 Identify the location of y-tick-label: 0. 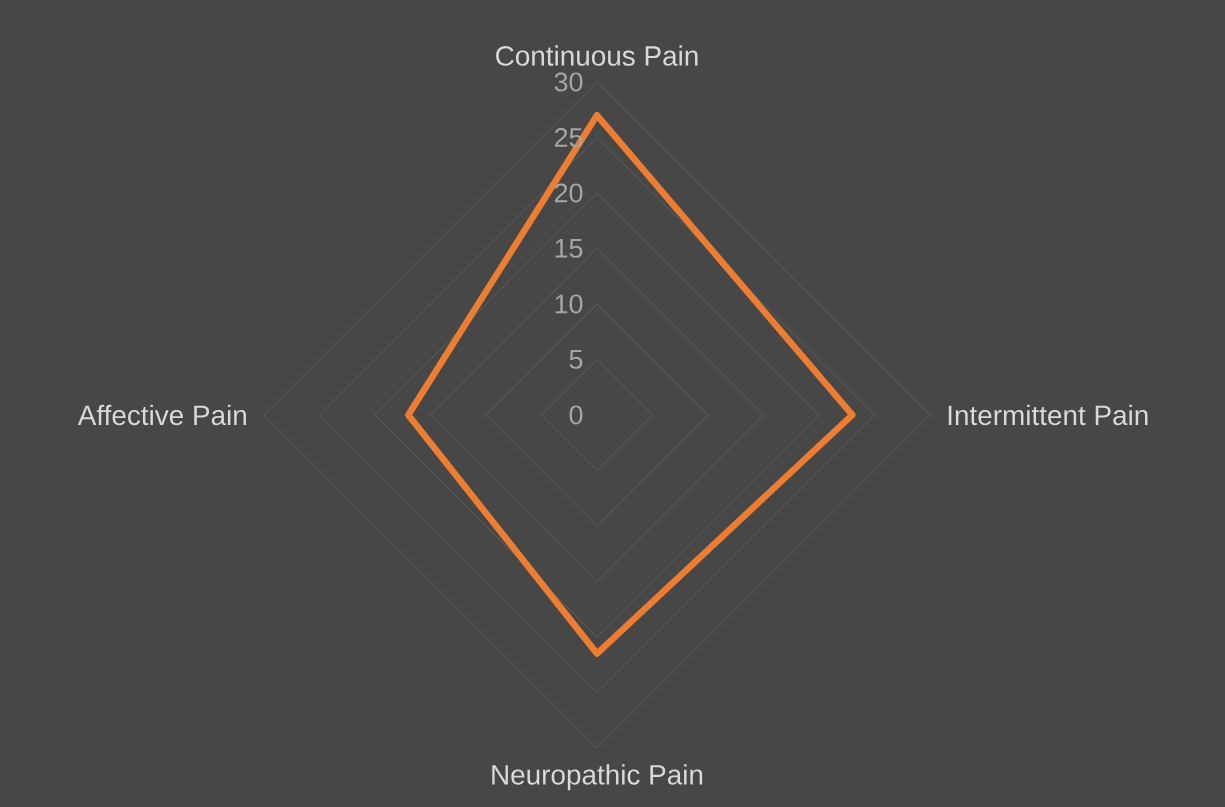
(576, 415).